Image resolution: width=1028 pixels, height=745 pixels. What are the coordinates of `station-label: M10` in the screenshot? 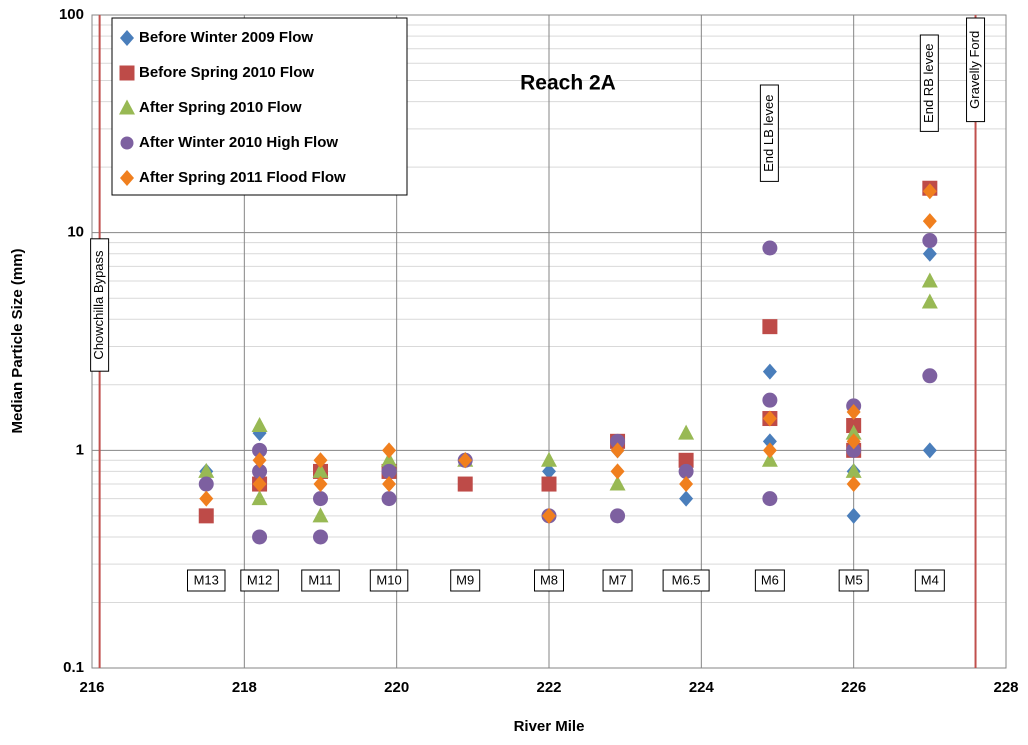 It's located at (388, 579).